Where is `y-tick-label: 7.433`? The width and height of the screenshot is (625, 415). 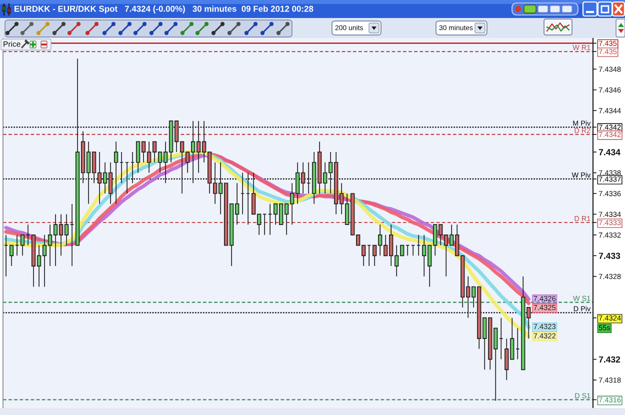 y-tick-label: 7.433 is located at coordinates (609, 255).